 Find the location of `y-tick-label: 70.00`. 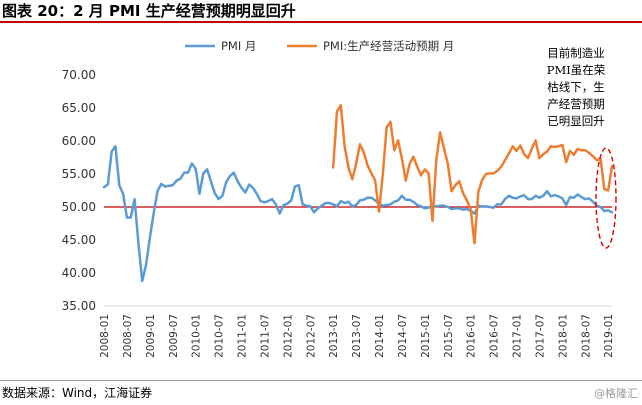

y-tick-label: 70.00 is located at coordinates (79, 75).